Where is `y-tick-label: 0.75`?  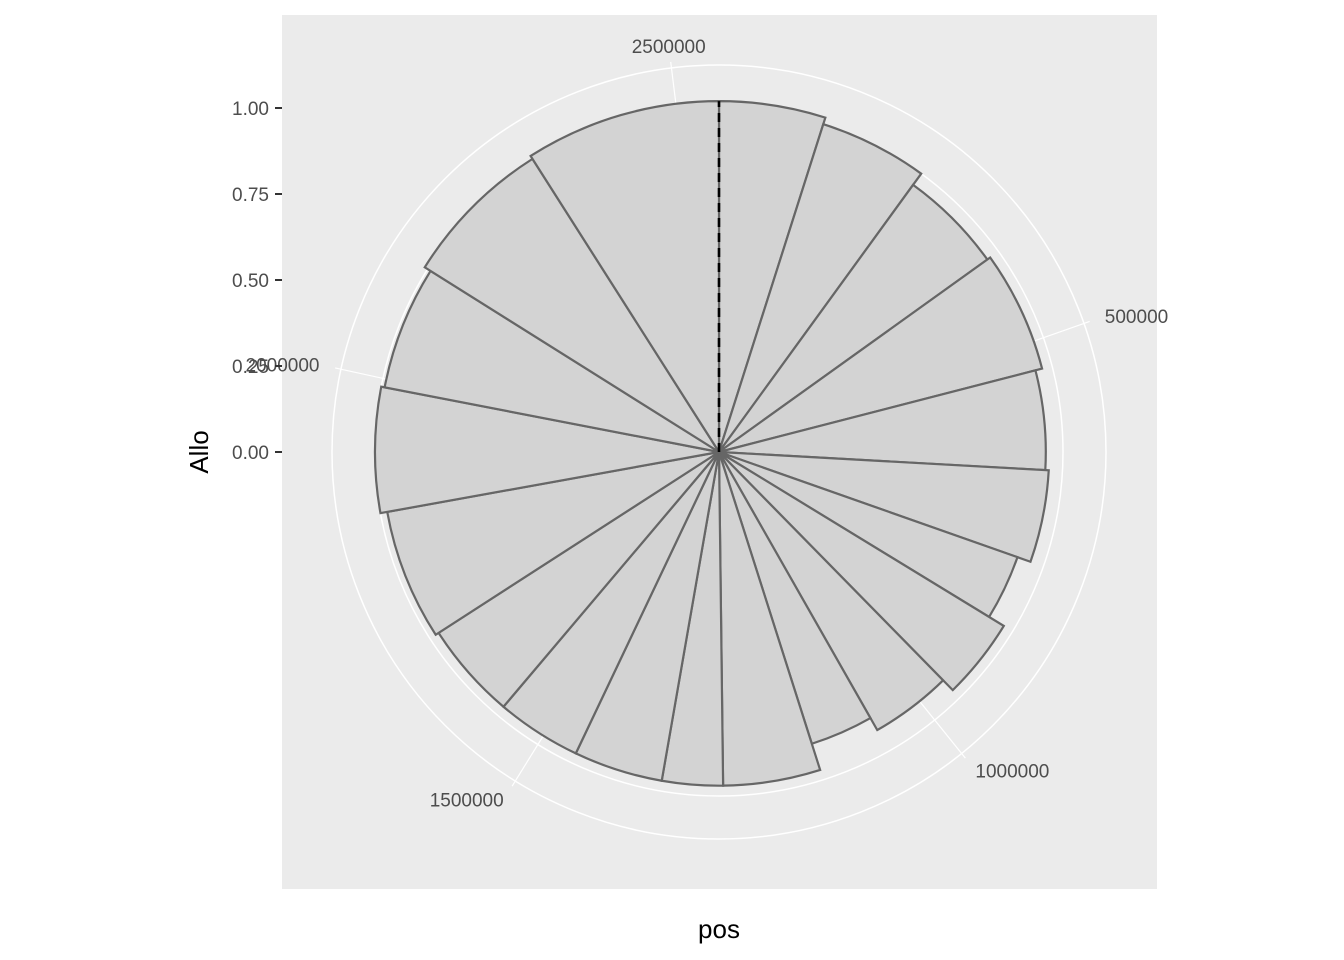
y-tick-label: 0.75 is located at coordinates (250, 195).